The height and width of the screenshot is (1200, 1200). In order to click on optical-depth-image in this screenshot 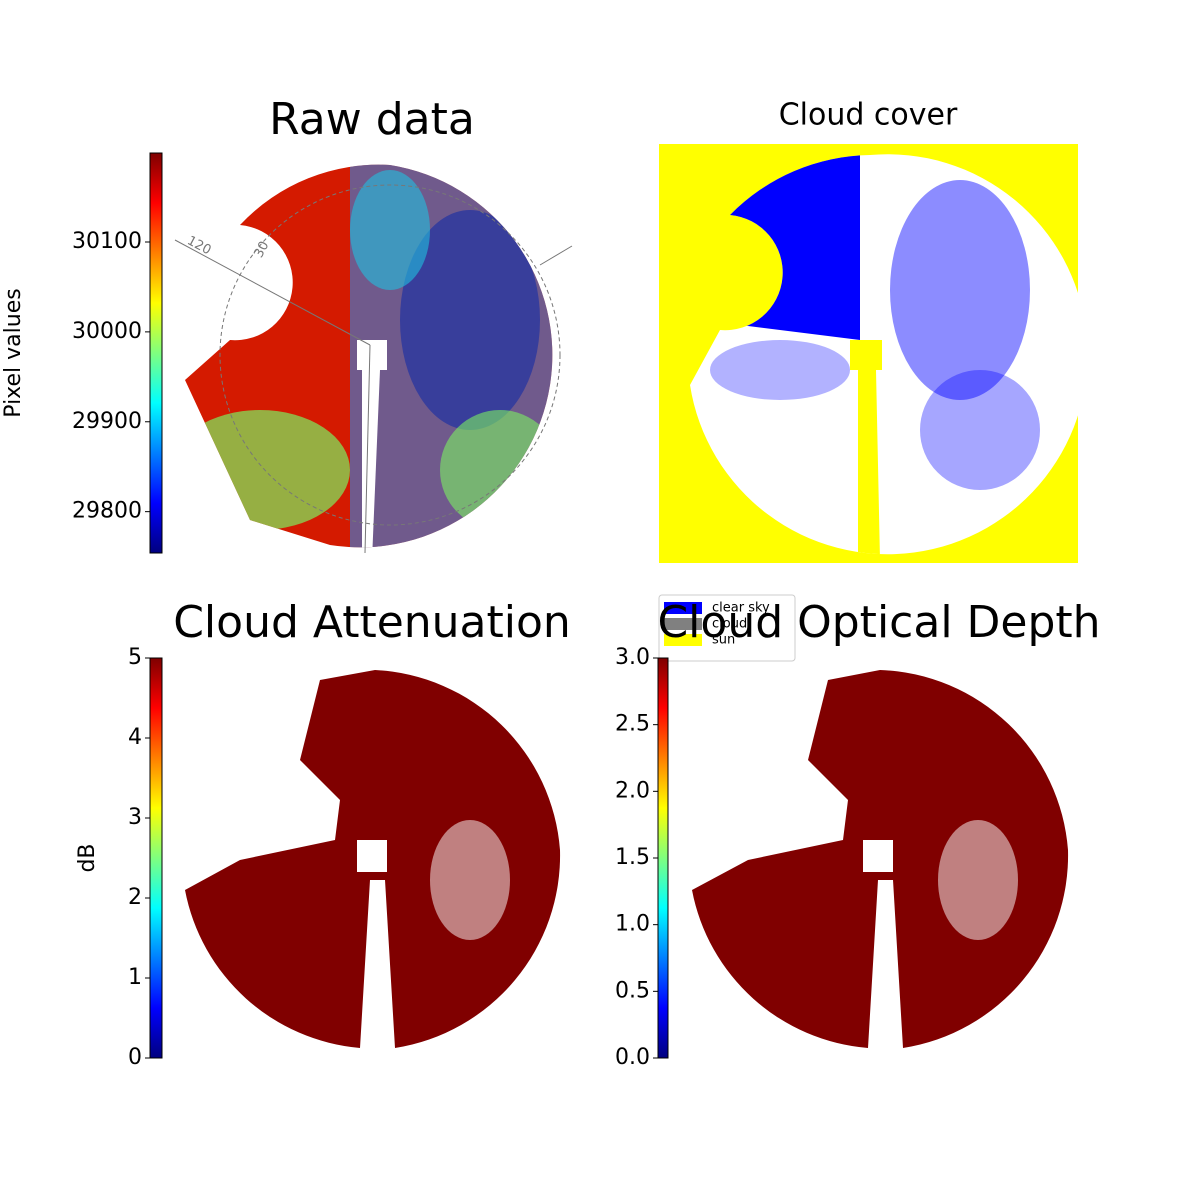, I will do `click(880, 859)`.